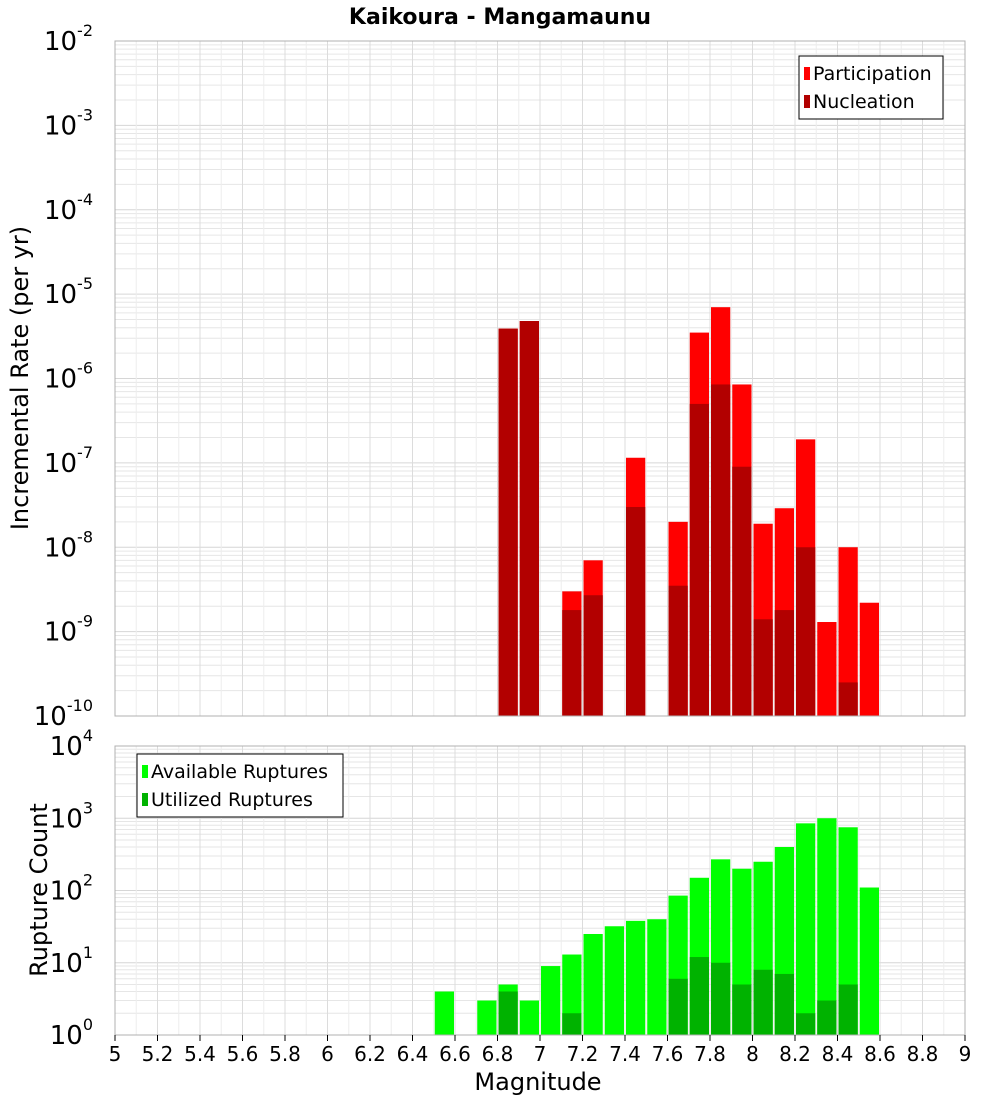 The image size is (1000, 1104). What do you see at coordinates (752, 1054) in the screenshot?
I see `x-tick-label: 8` at bounding box center [752, 1054].